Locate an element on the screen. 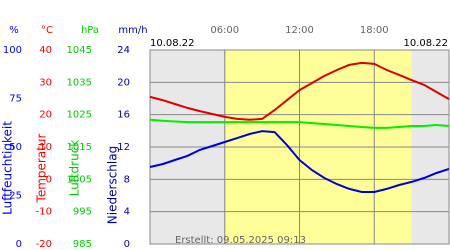  axis-title: Luftfeuchtigkeit is located at coordinates (8, 168).